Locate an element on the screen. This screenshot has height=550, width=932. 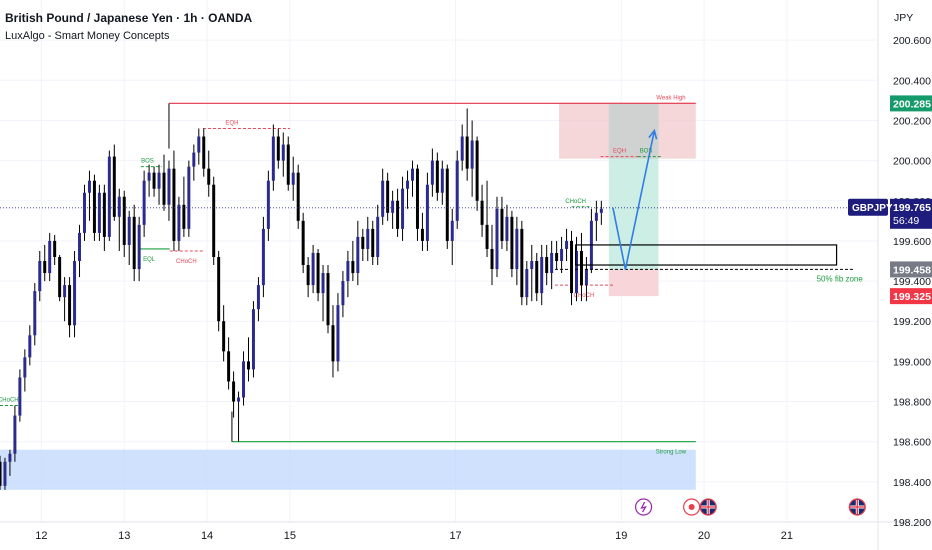
lightning-icon is located at coordinates (643, 507).